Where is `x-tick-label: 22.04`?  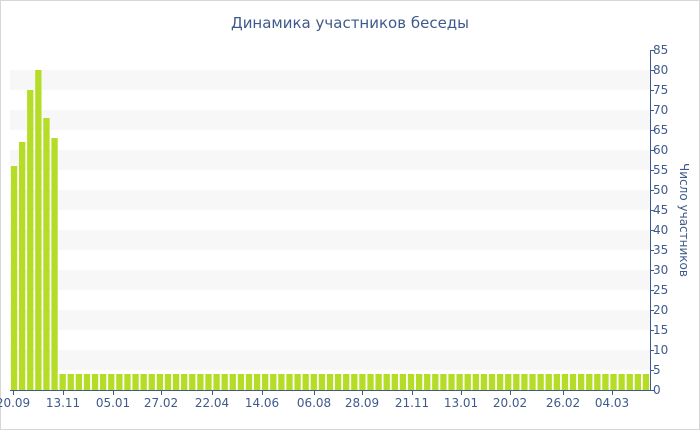
x-tick-label: 22.04 is located at coordinates (212, 403).